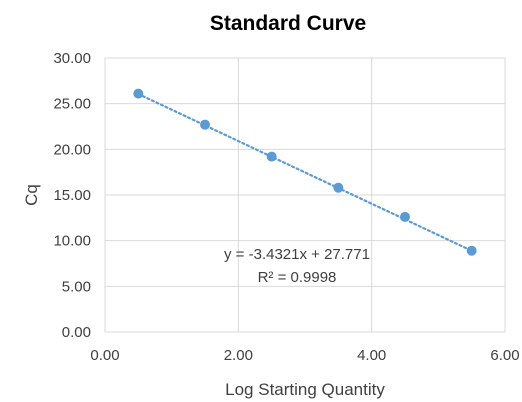  I want to click on r-squared-label: R² = 0.9998, so click(297, 277).